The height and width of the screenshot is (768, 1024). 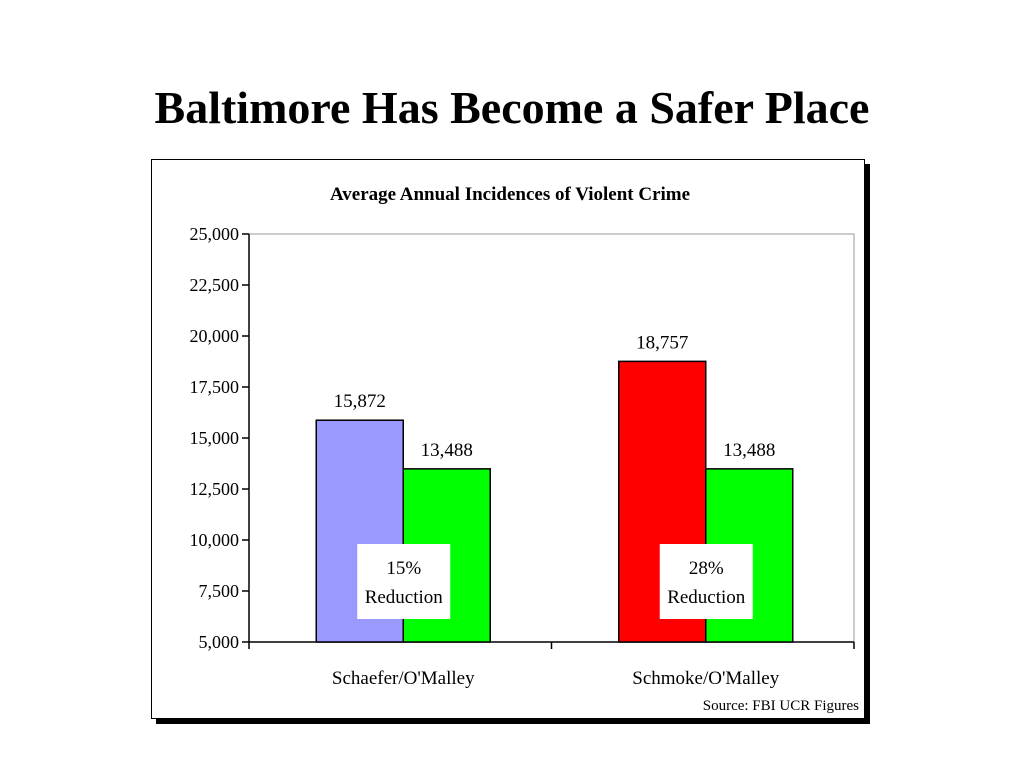 I want to click on y-tick-label: 25,000, so click(x=215, y=234).